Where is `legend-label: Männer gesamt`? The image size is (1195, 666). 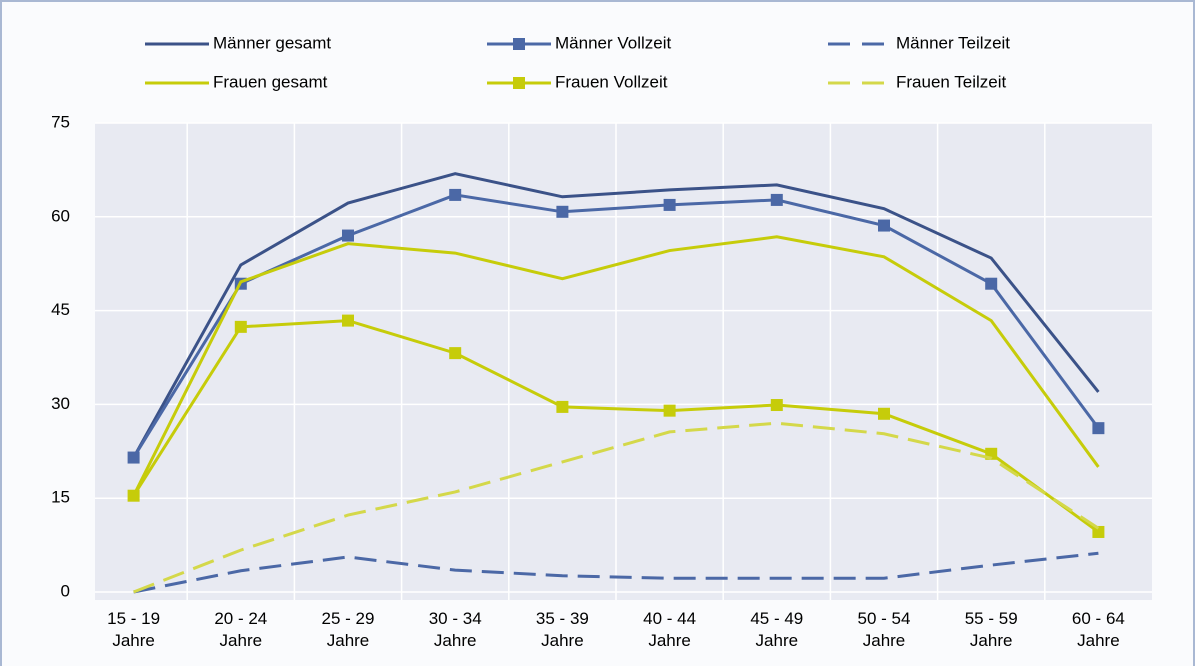 legend-label: Männer gesamt is located at coordinates (272, 42).